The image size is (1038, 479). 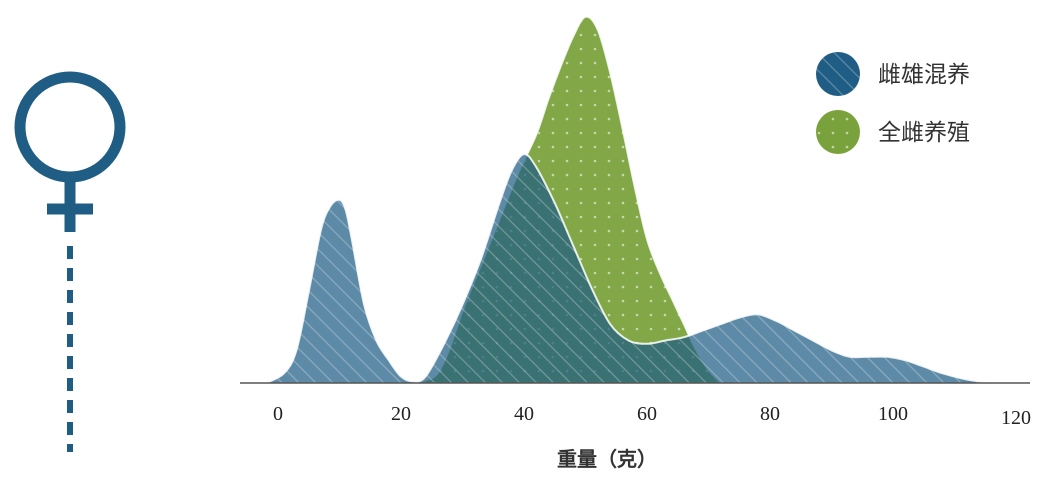 What do you see at coordinates (278, 414) in the screenshot?
I see `x-tick-label: 0` at bounding box center [278, 414].